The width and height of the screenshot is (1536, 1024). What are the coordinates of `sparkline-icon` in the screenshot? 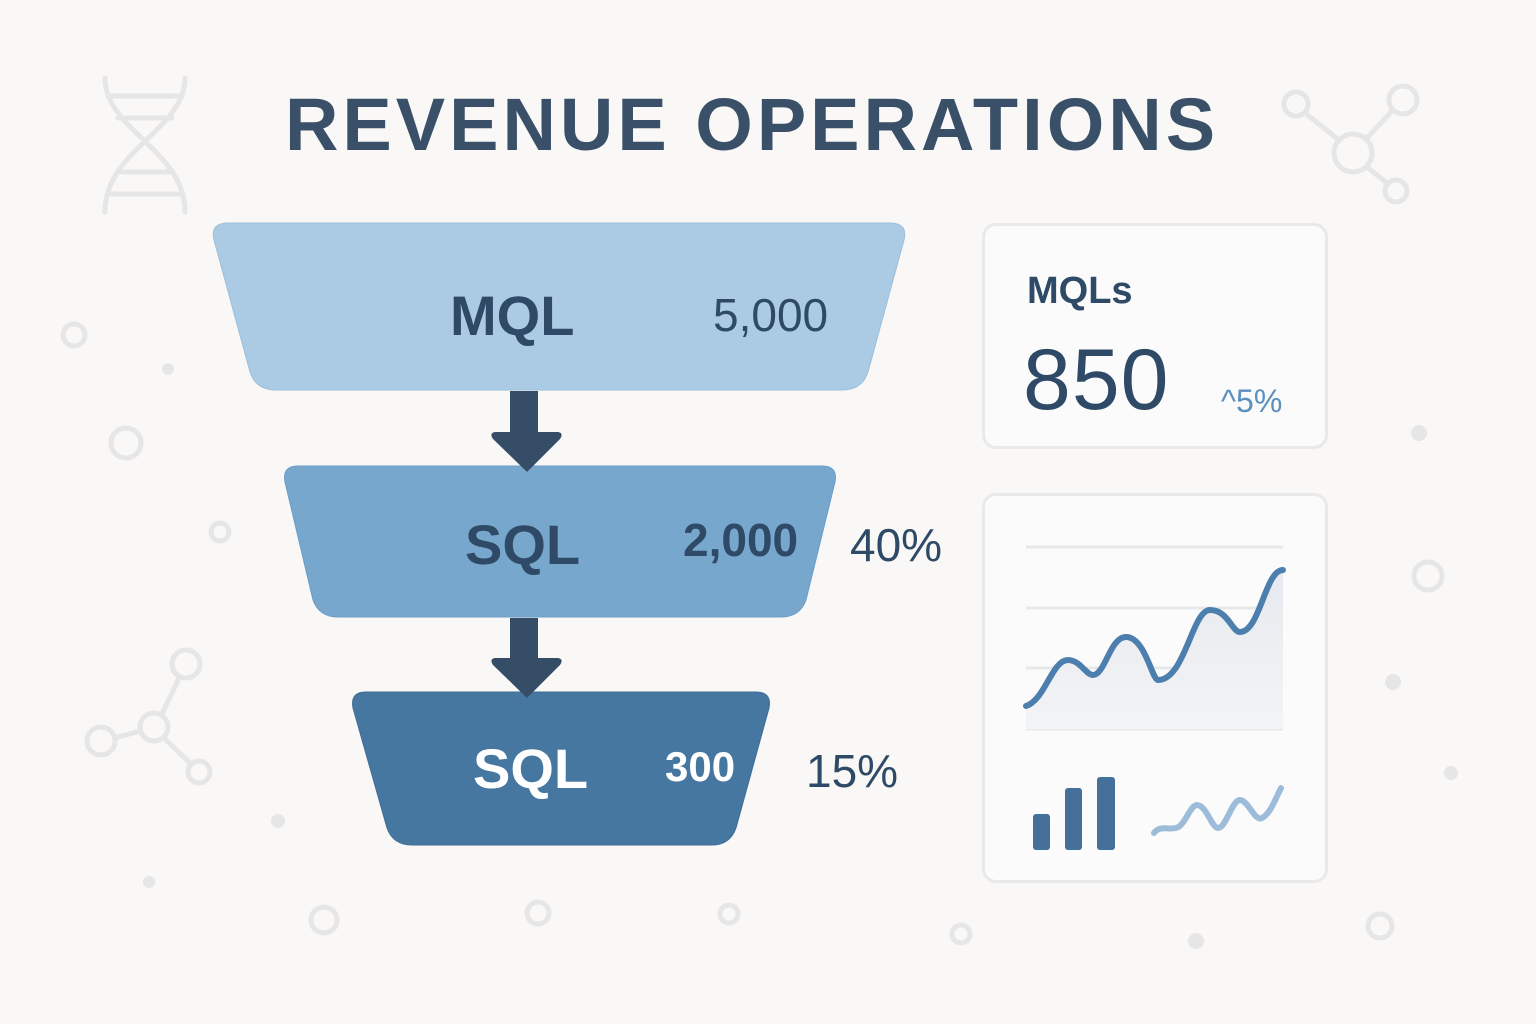 It's located at (1217, 810).